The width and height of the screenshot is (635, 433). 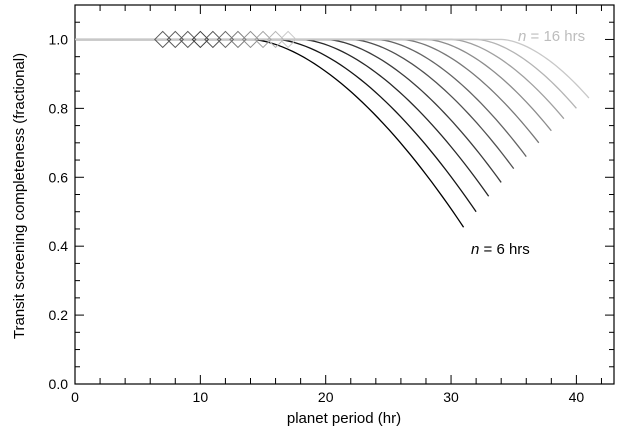 I want to click on diamond-marker-n11, so click(x=225, y=39).